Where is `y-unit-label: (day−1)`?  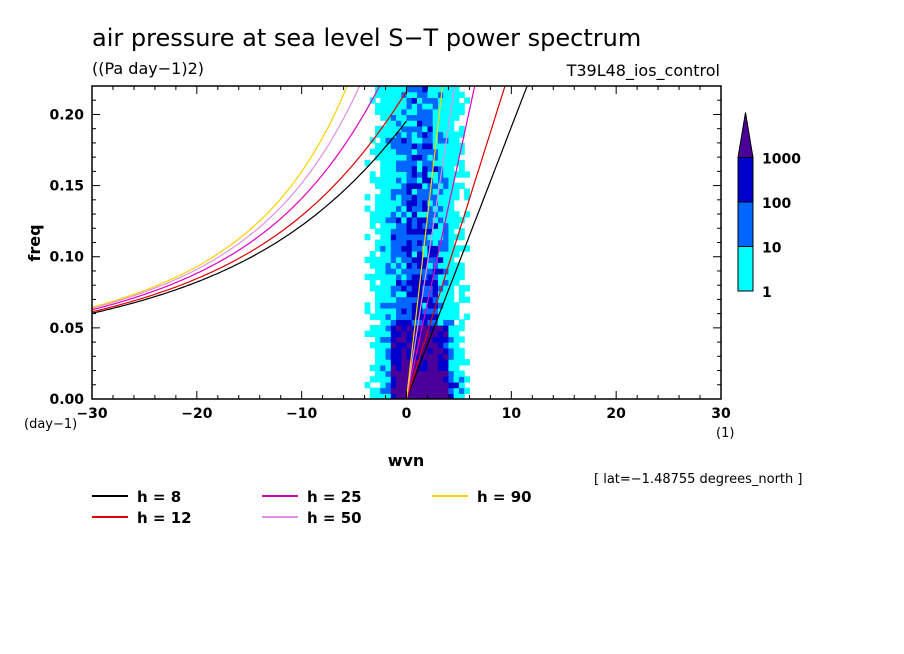
y-unit-label: (day−1) is located at coordinates (50, 424).